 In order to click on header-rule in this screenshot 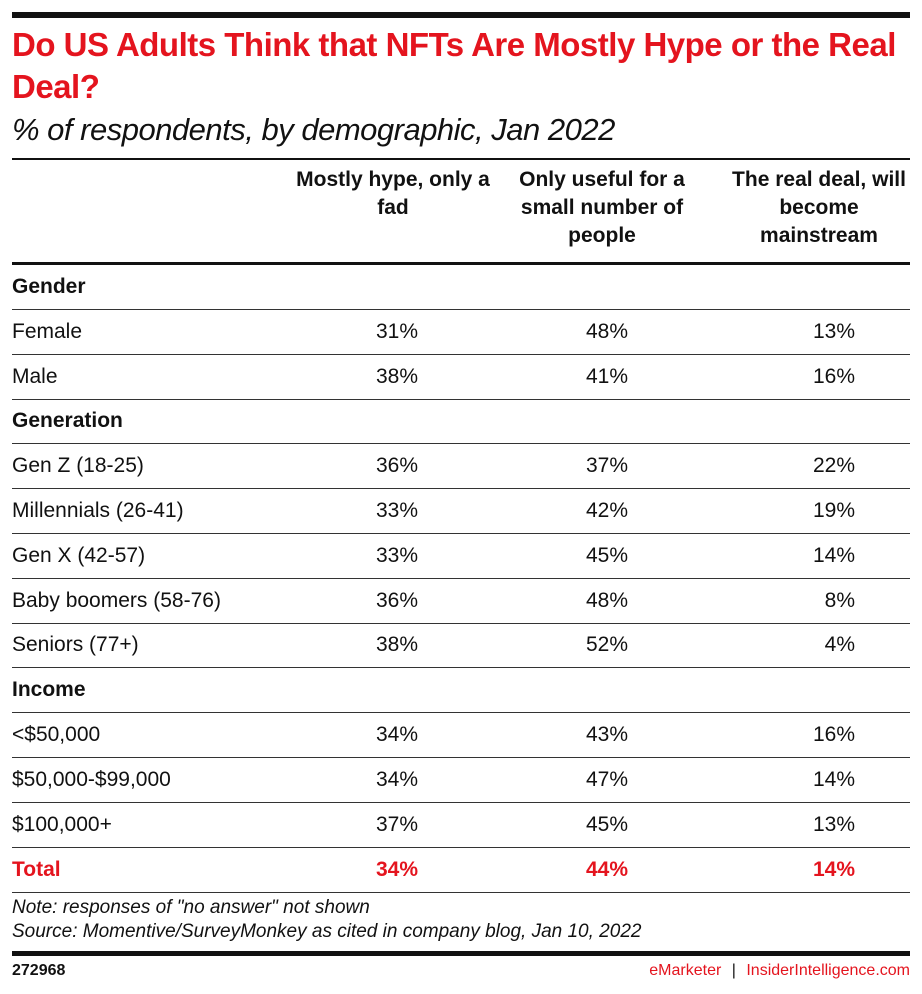, I will do `click(461, 159)`.